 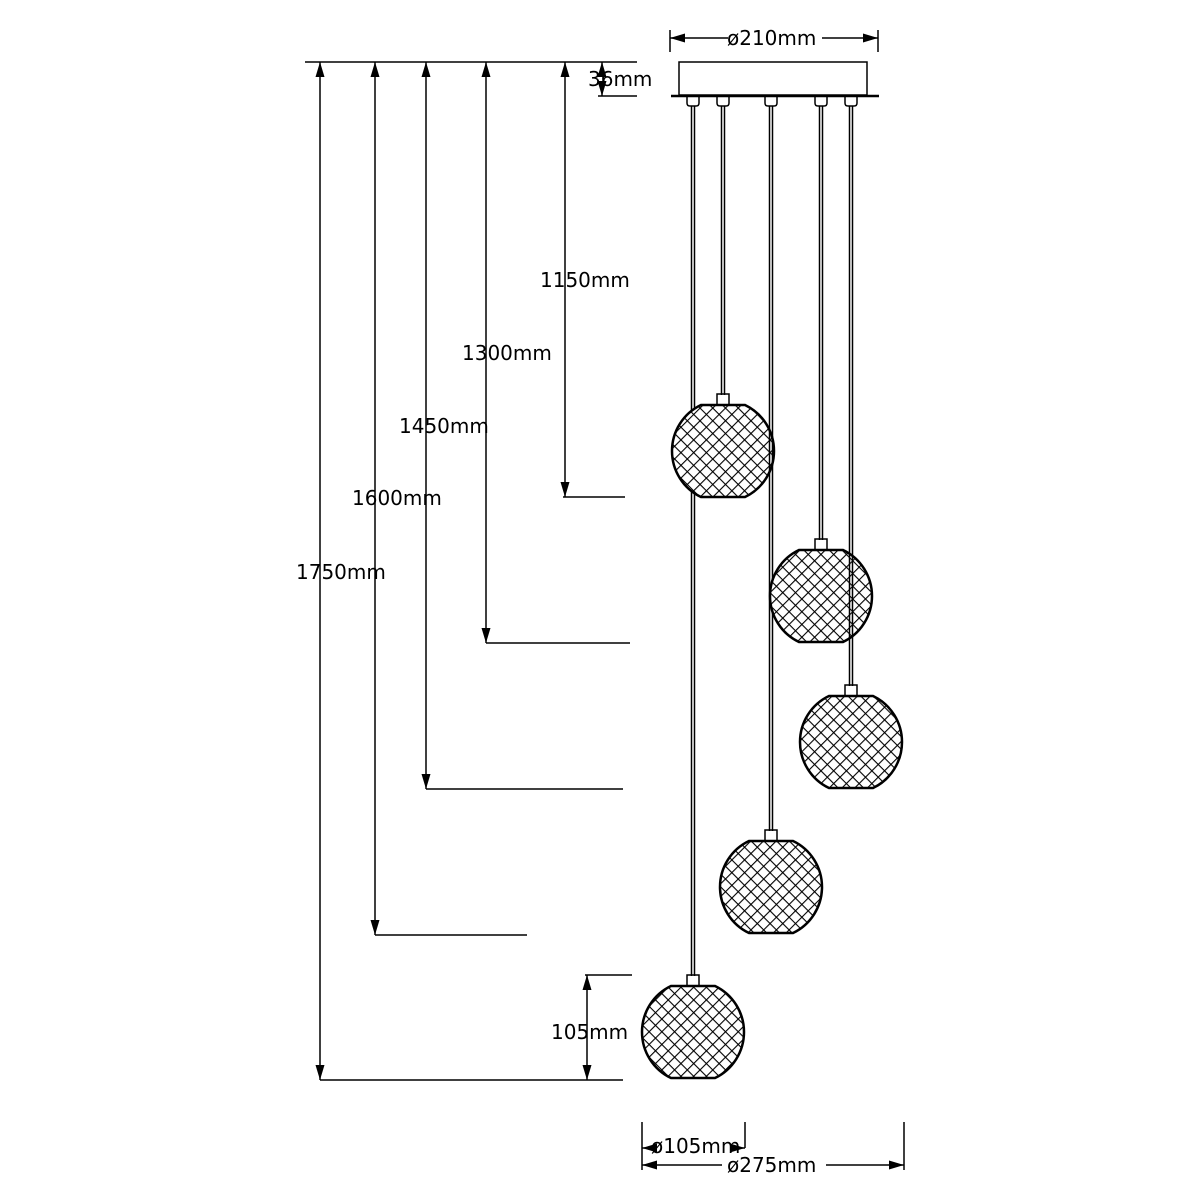 I want to click on canopy-height-label: 36mm, so click(x=620, y=79).